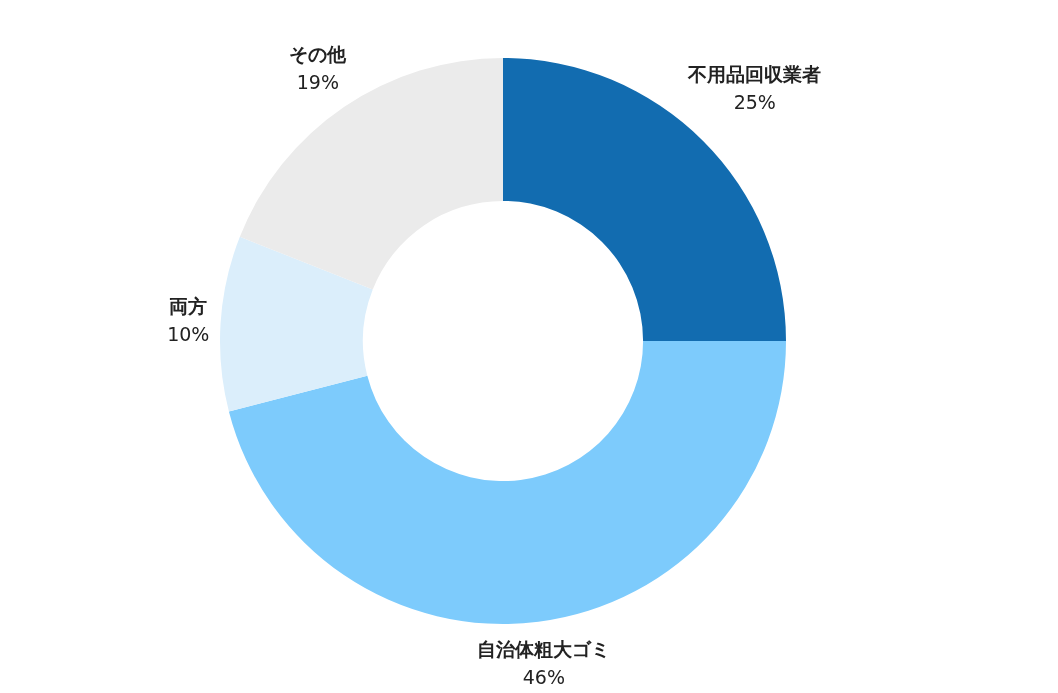 This screenshot has height=693, width=1058. I want to click on slice-label: 不用品回収業者, so click(754, 74).